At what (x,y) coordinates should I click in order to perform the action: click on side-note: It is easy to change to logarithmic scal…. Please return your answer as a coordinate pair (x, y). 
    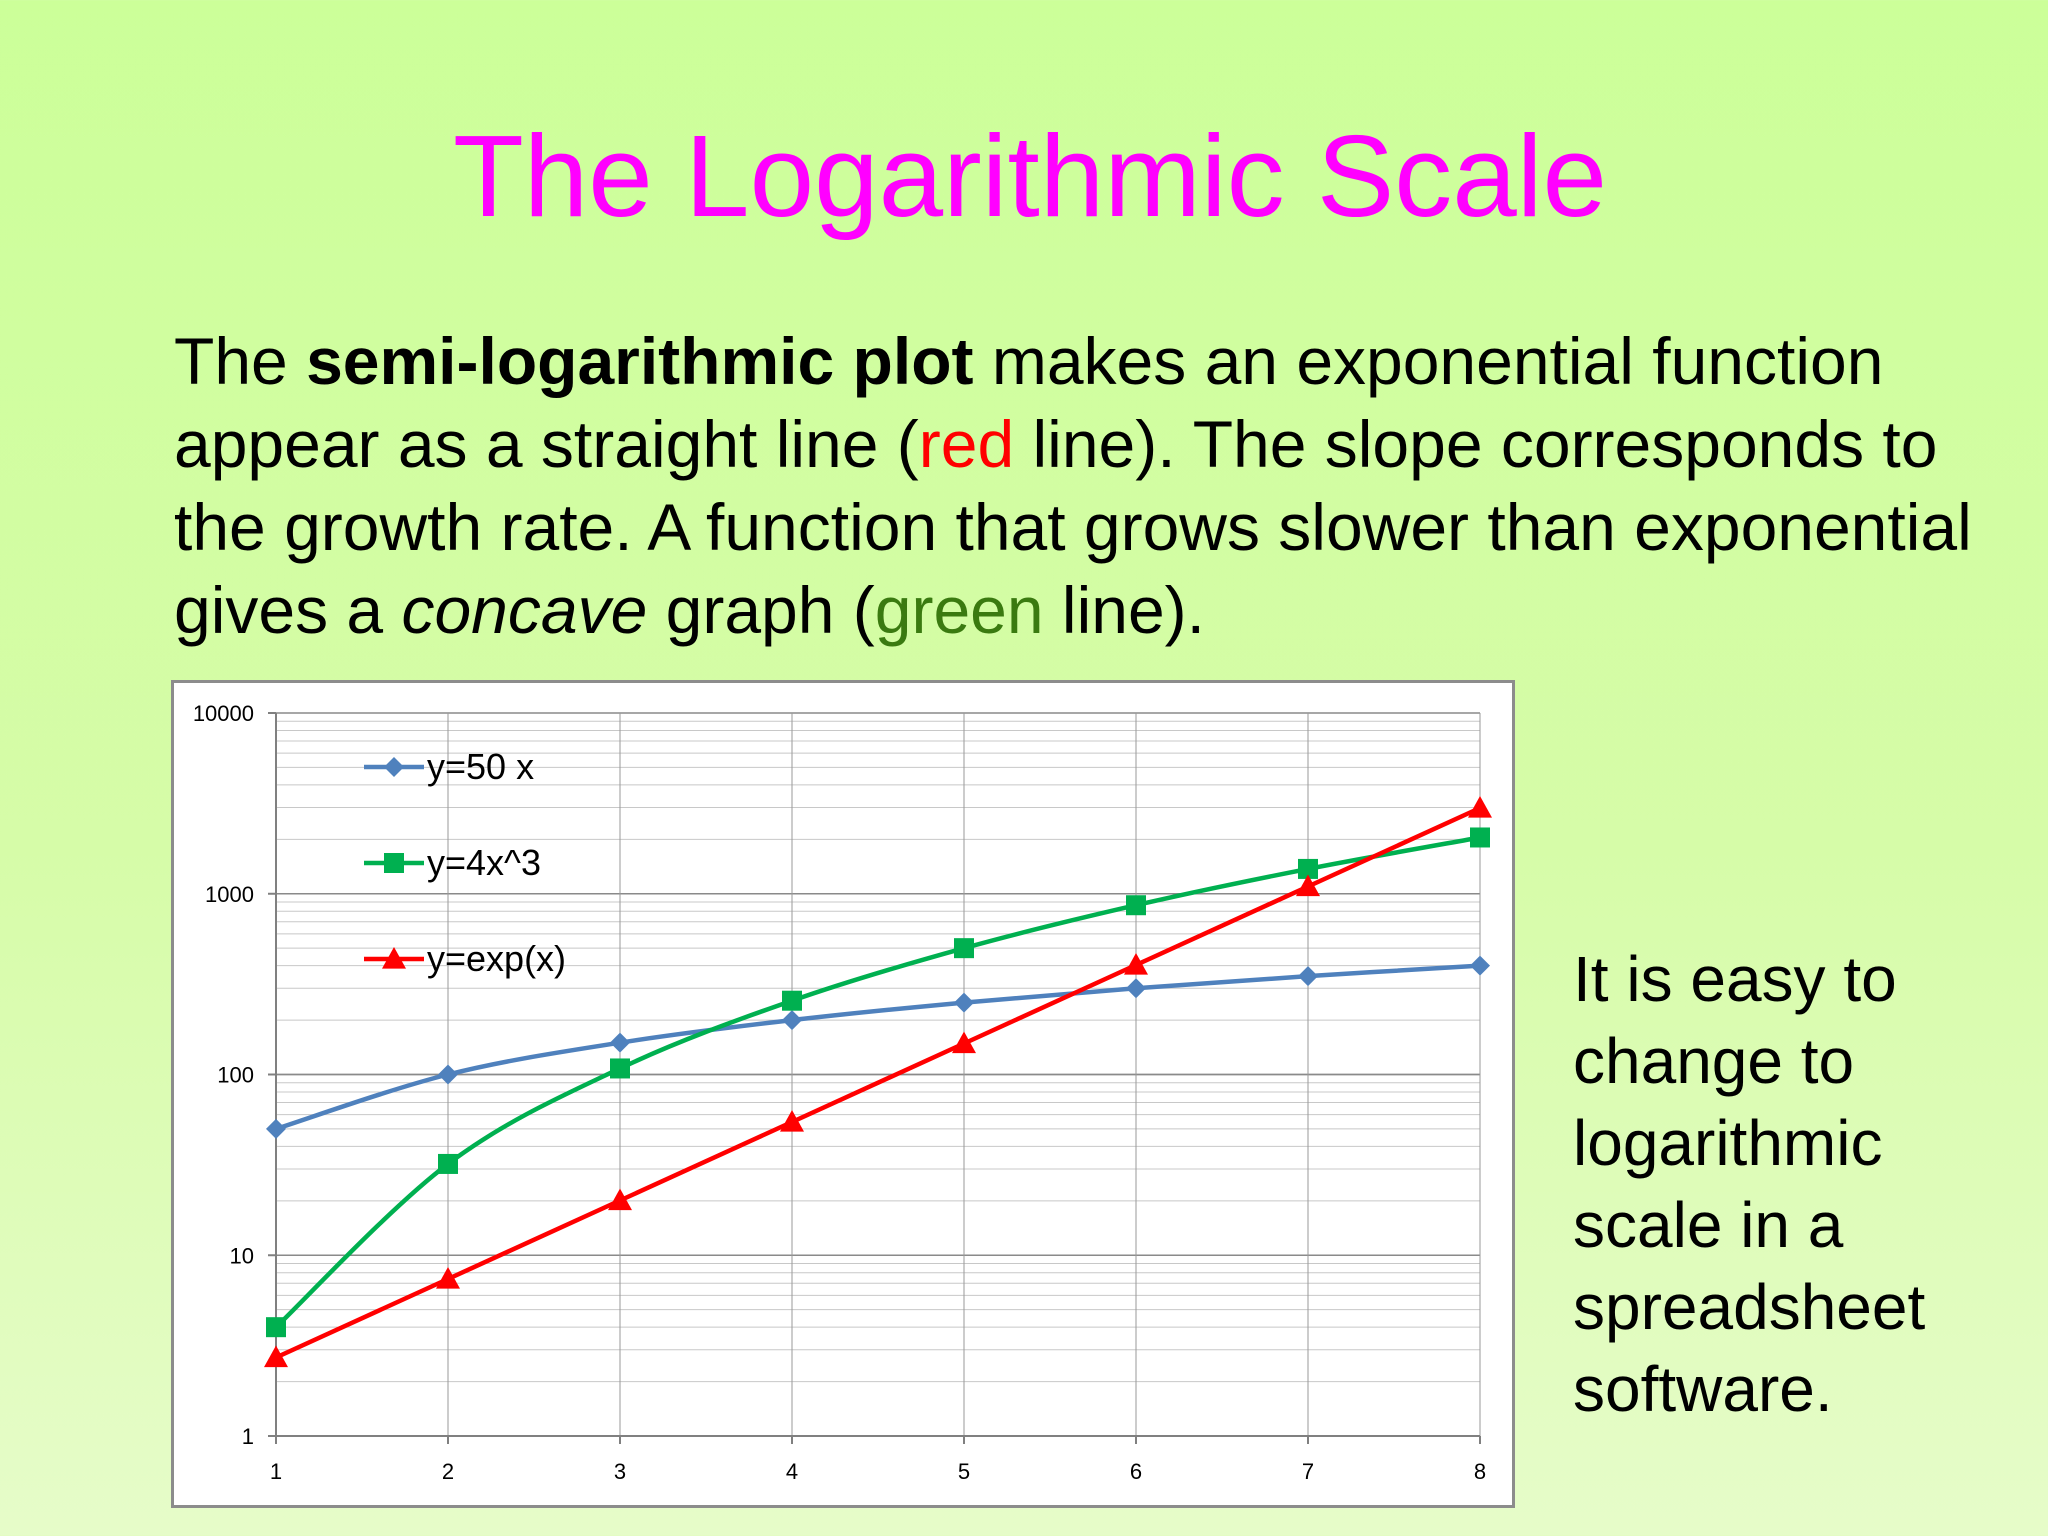
    Looking at the image, I should click on (1749, 1184).